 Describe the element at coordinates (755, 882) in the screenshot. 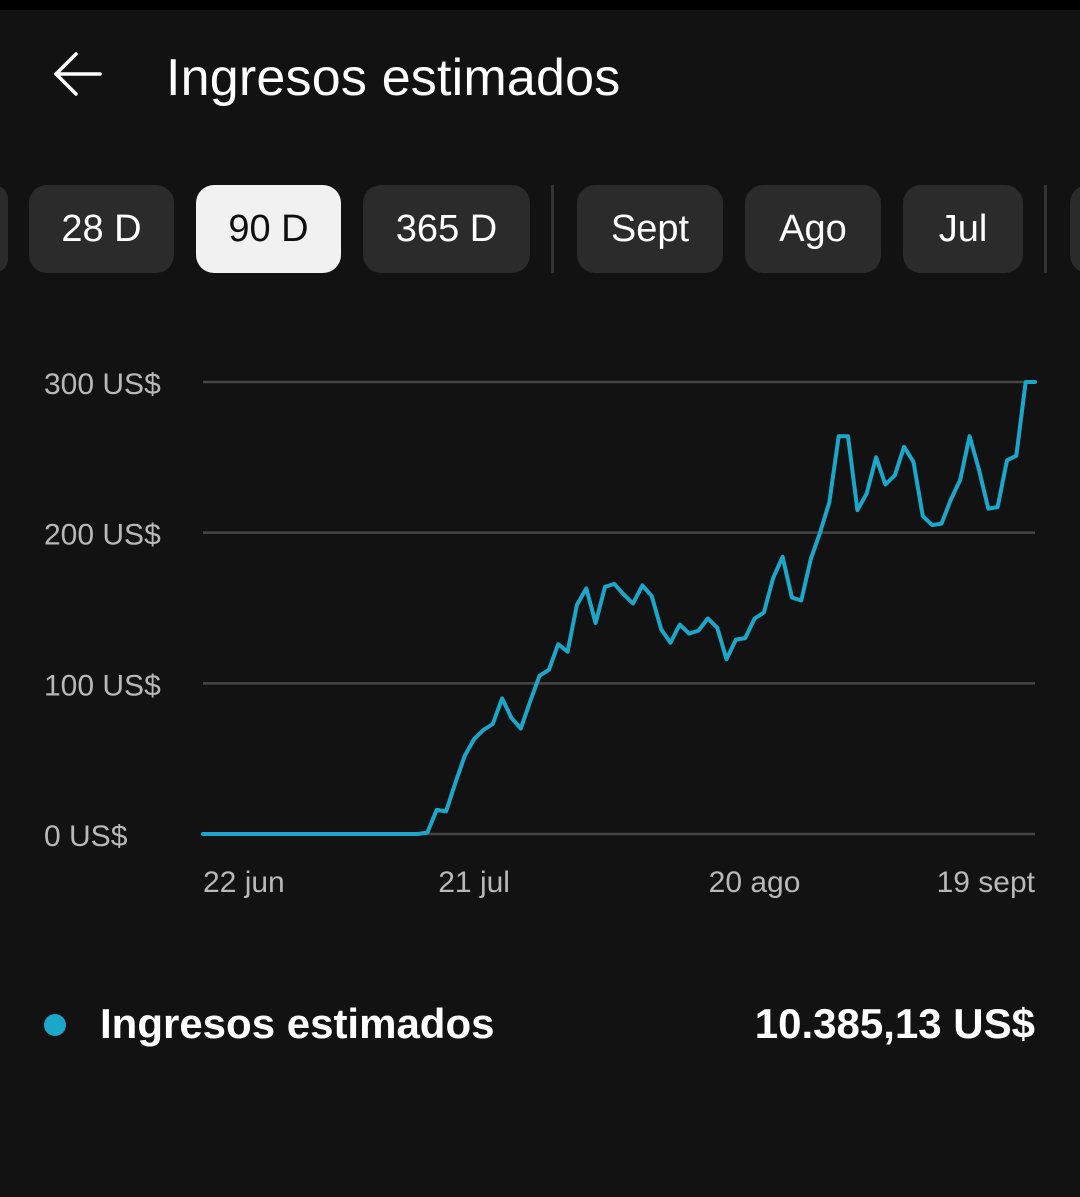

I see `x-tick-label: 20 ago` at that location.